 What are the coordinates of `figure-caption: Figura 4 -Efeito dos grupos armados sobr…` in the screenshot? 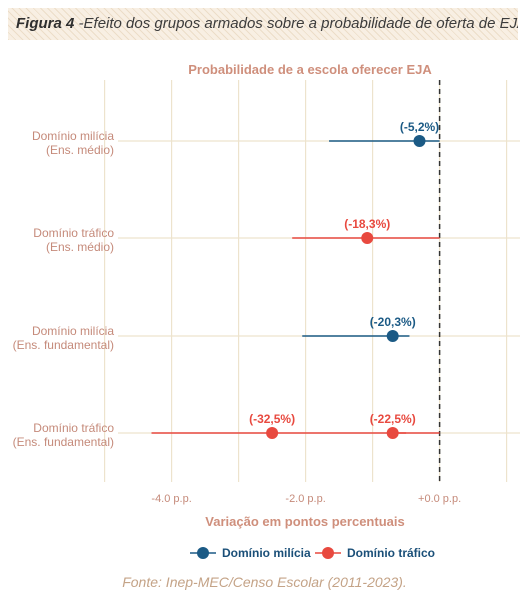 It's located at (263, 24).